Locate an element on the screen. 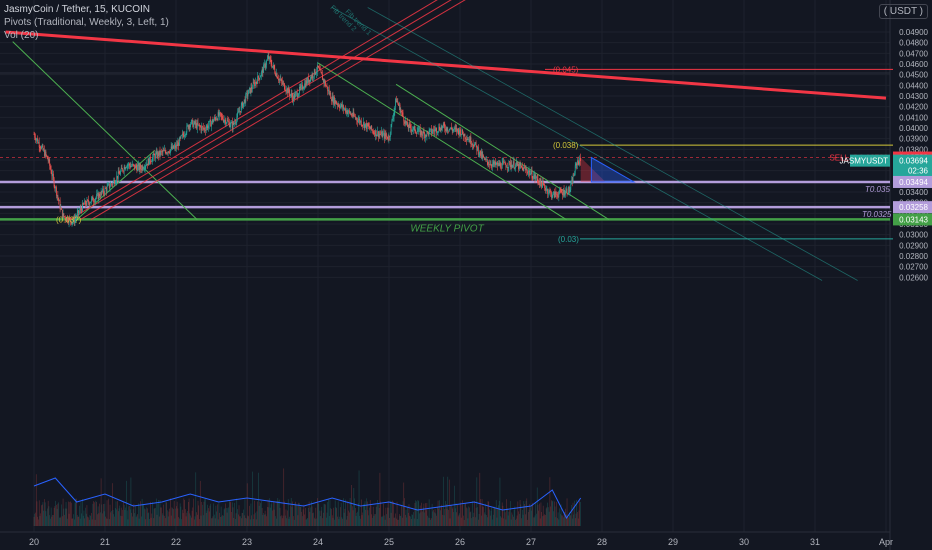 This screenshot has width=932, height=550. symbol-title: JasmyCoin / Tether, 15, KUCOIN is located at coordinates (77, 9).